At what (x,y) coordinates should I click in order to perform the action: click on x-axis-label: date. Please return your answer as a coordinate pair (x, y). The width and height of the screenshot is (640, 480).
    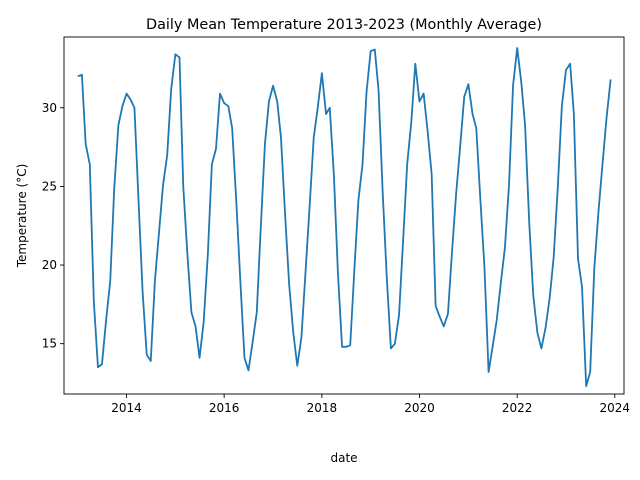
    Looking at the image, I should click on (343, 458).